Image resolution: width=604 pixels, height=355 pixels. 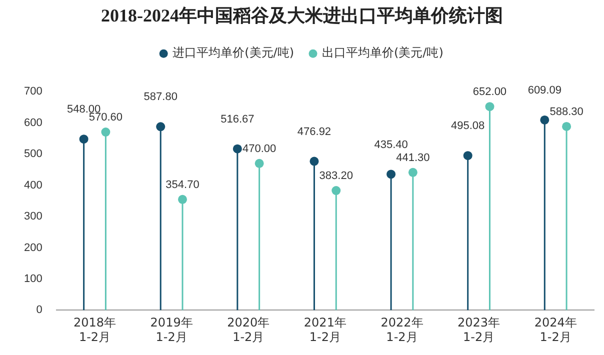 What do you see at coordinates (248, 330) in the screenshot?
I see `x-tick-label: 2020年 1-2月` at bounding box center [248, 330].